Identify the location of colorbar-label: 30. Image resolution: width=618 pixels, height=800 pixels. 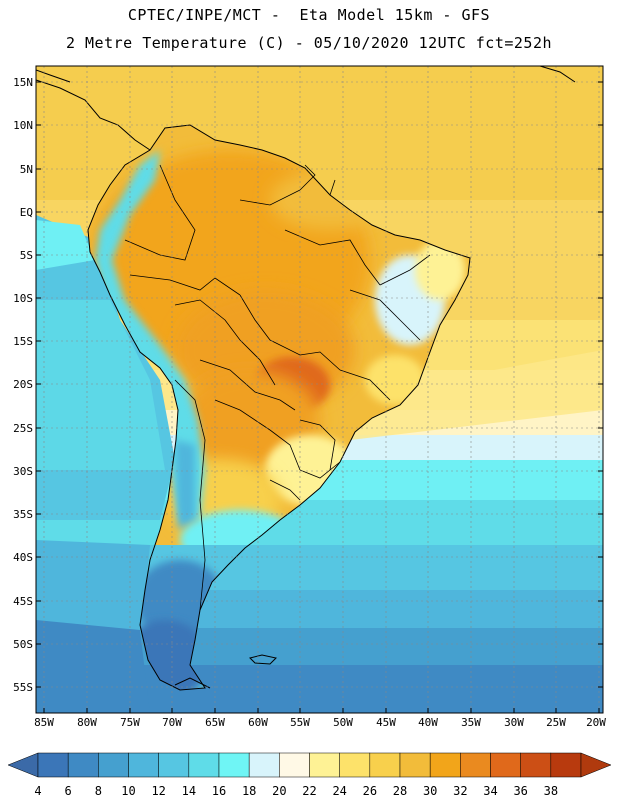
(430, 791).